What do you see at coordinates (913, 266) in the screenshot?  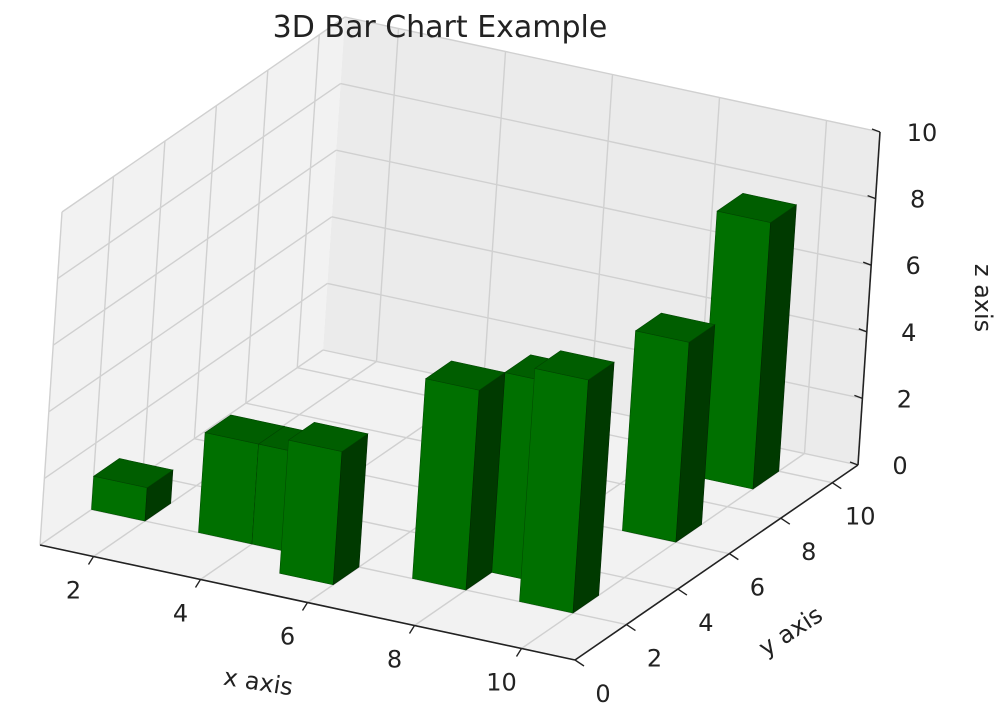 I see `z-tick-label: 6` at bounding box center [913, 266].